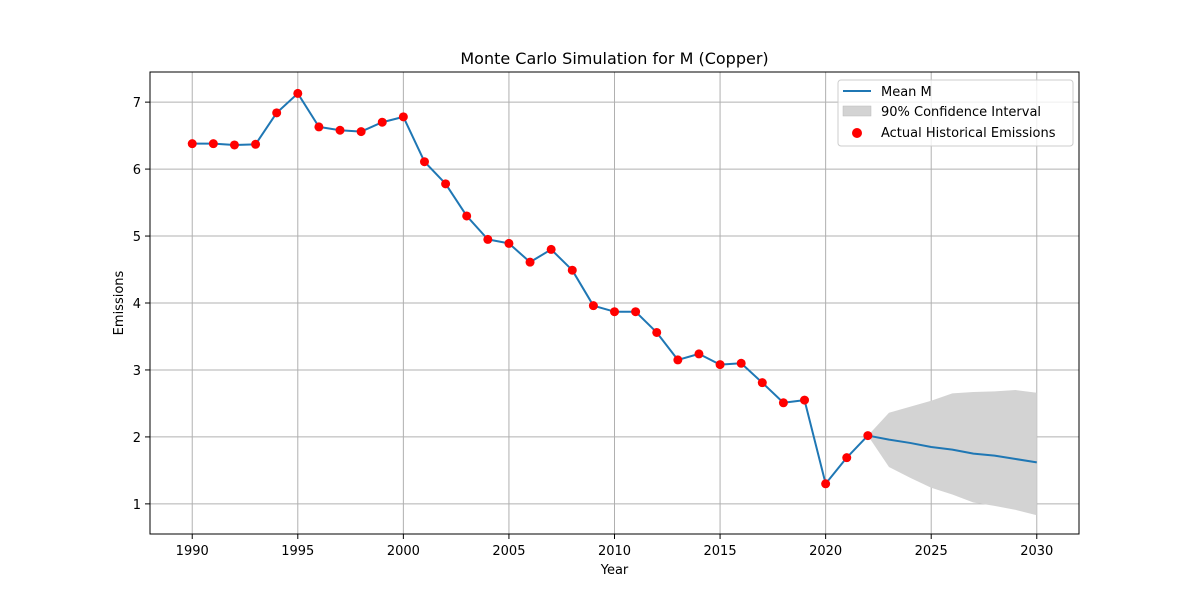  What do you see at coordinates (297, 551) in the screenshot?
I see `x-tick-label: 1995` at bounding box center [297, 551].